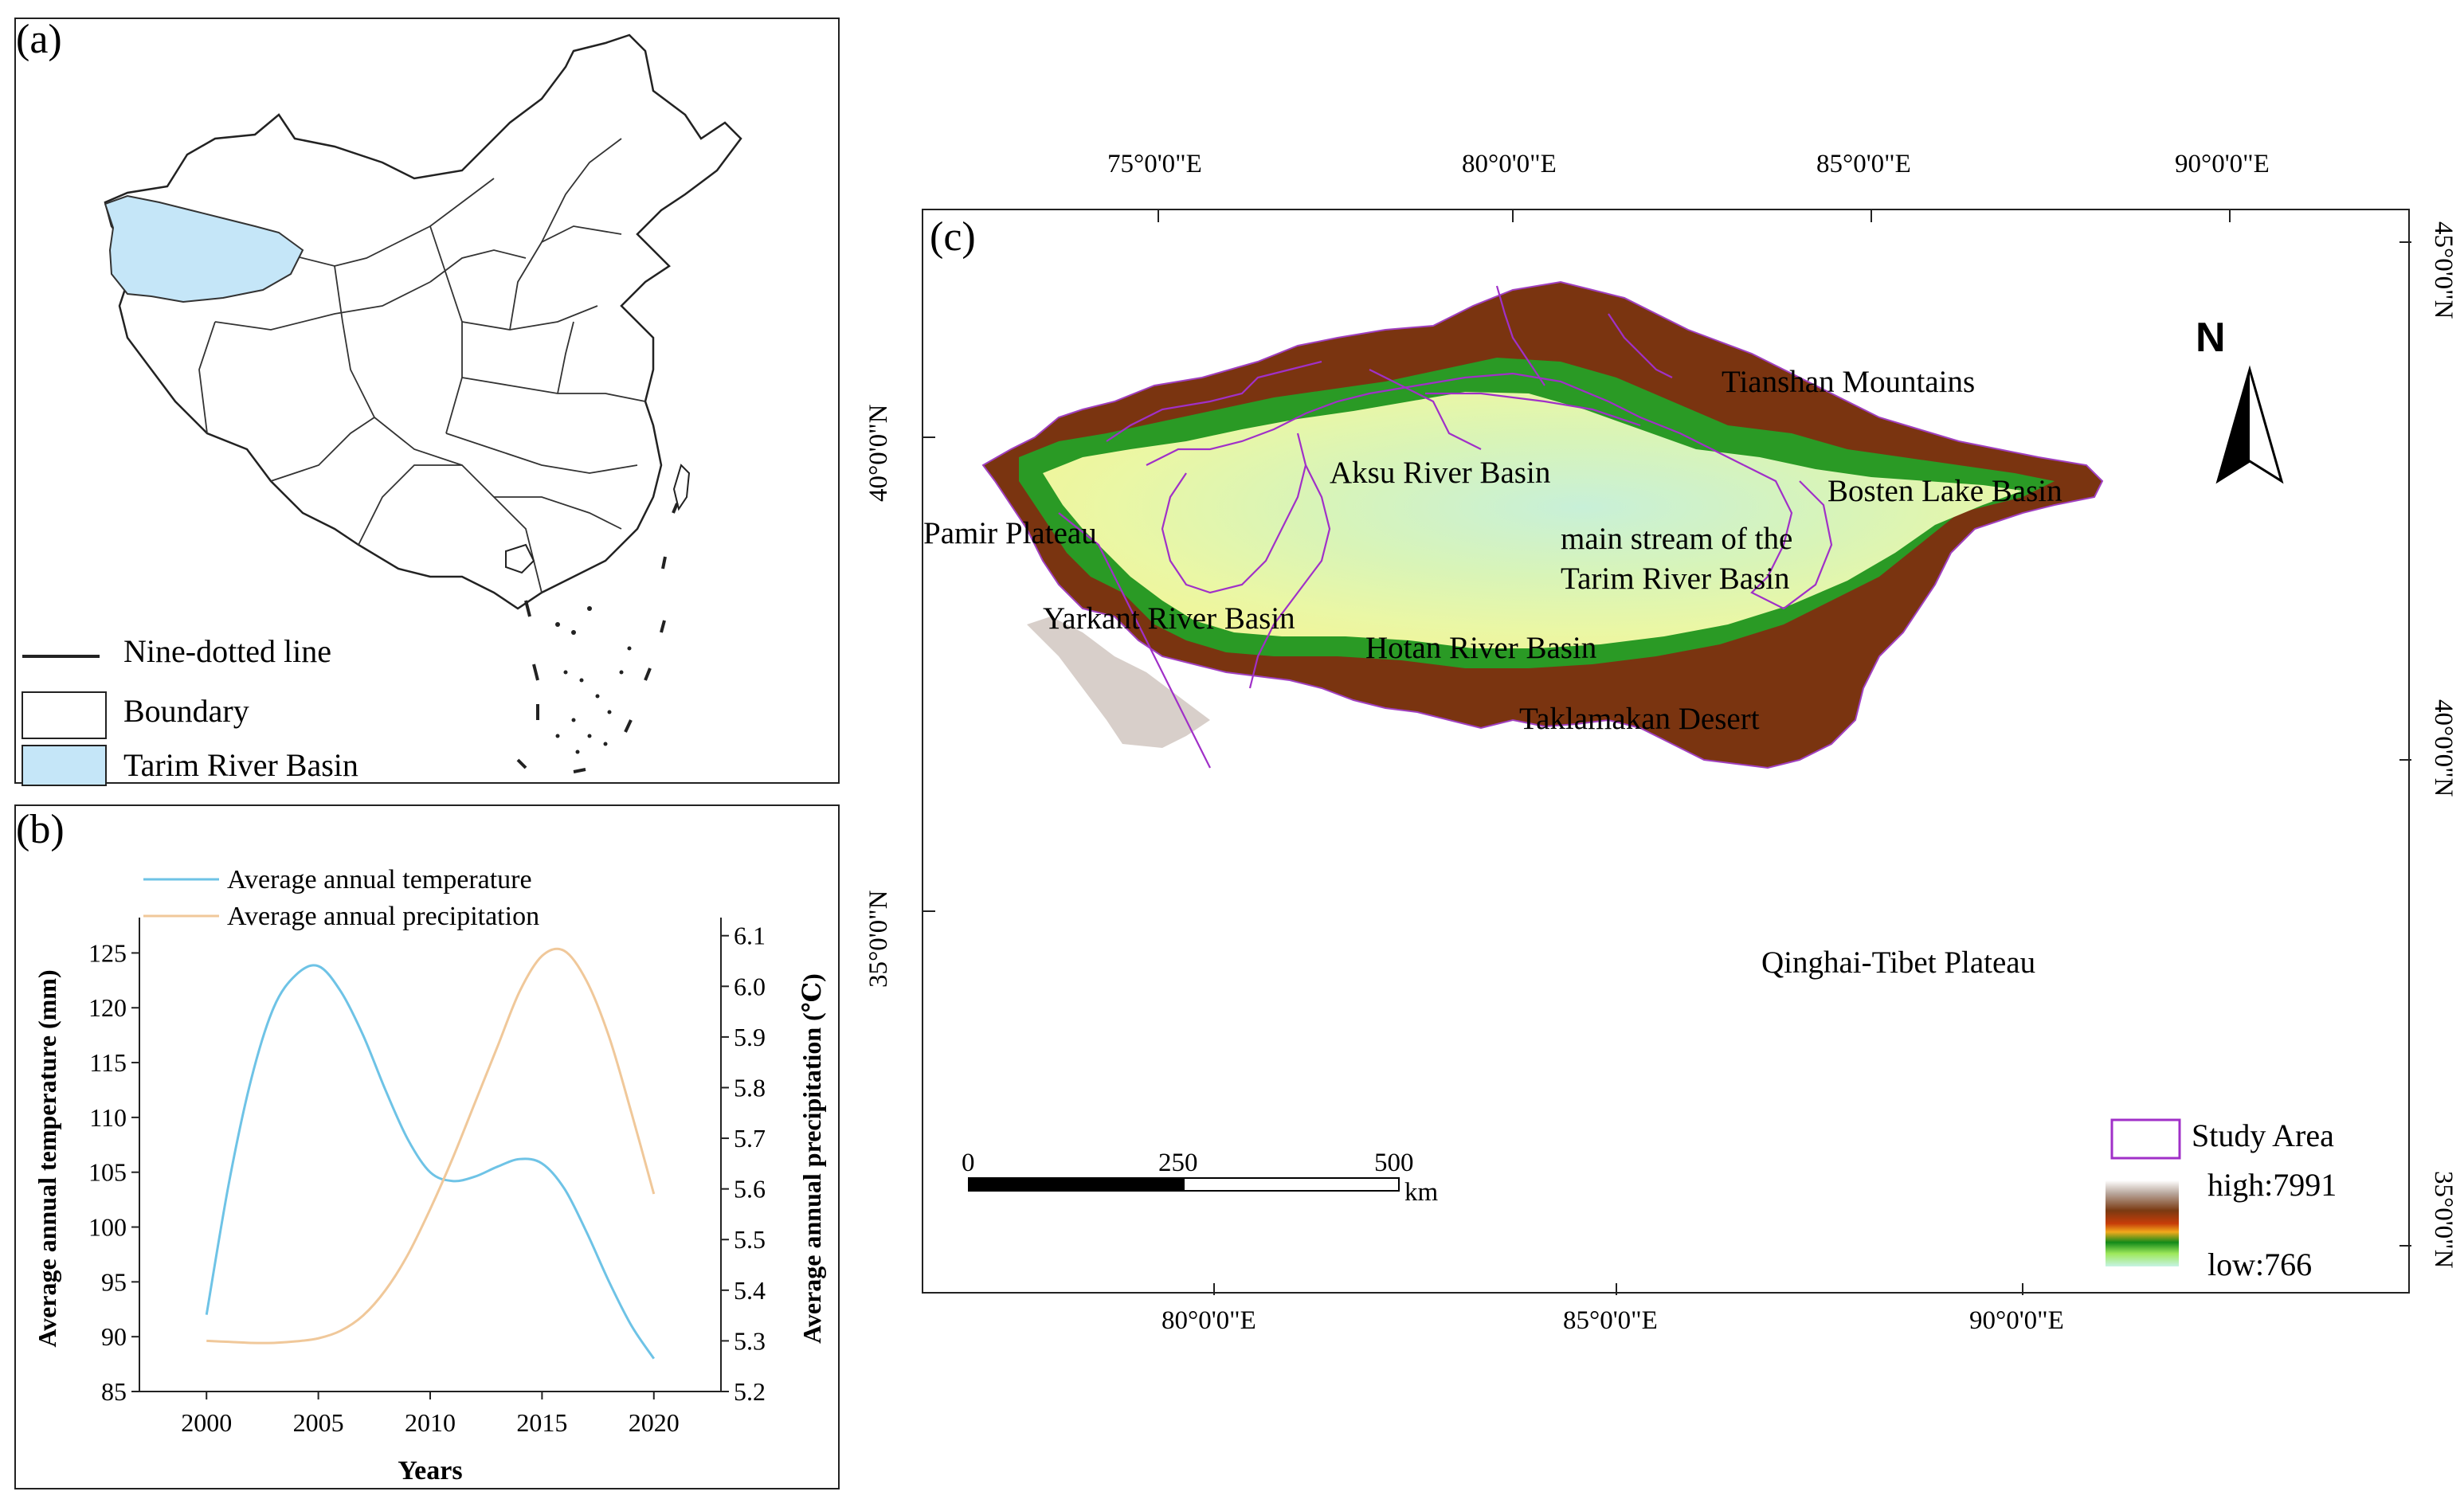  I want to click on y-left-tick-label: 105, so click(107, 1172).